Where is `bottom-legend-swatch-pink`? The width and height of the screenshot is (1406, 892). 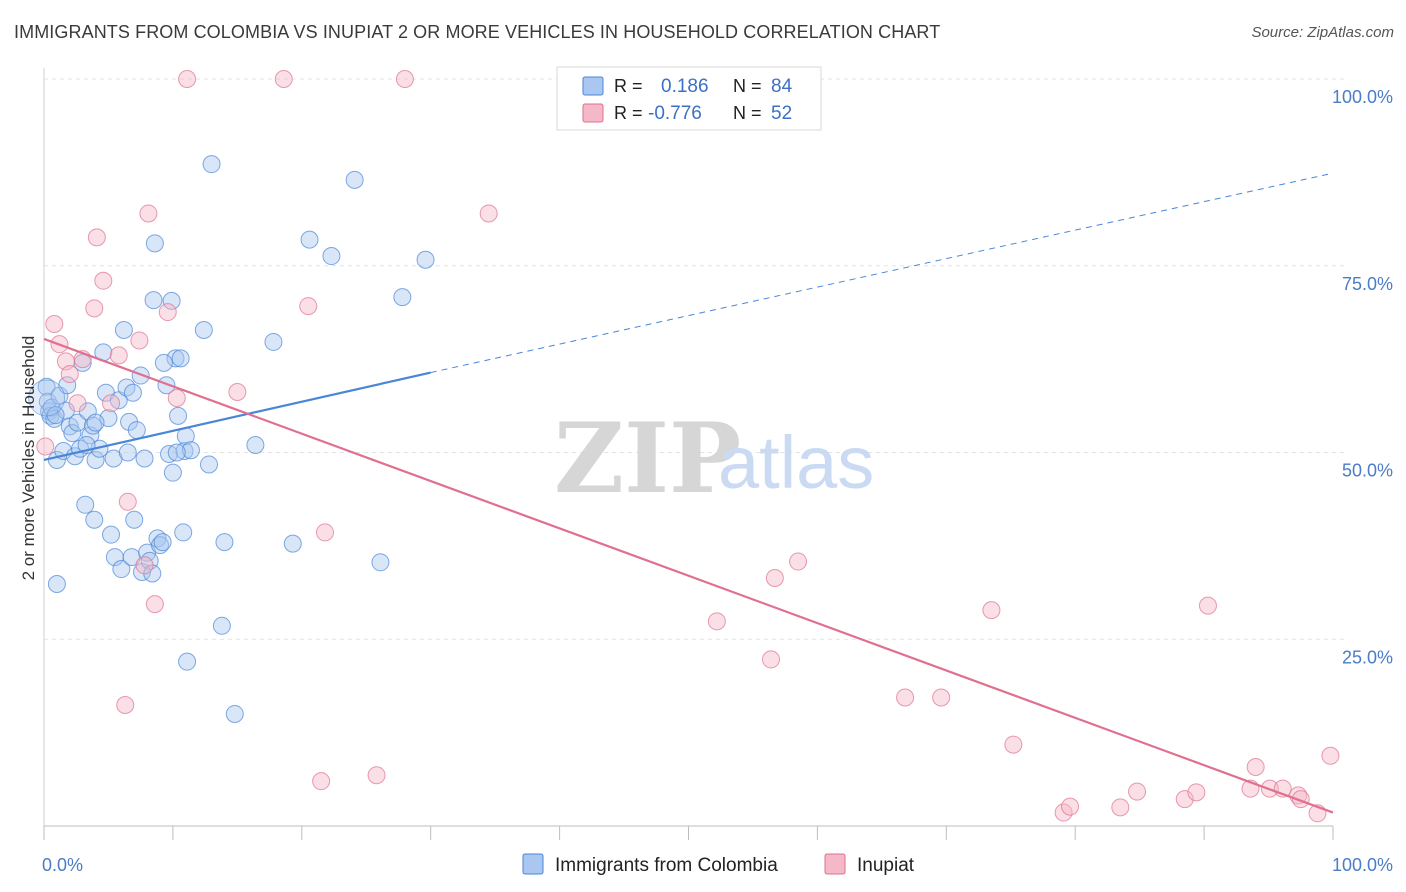
bottom-legend-swatch-pink is located at coordinates (835, 864).